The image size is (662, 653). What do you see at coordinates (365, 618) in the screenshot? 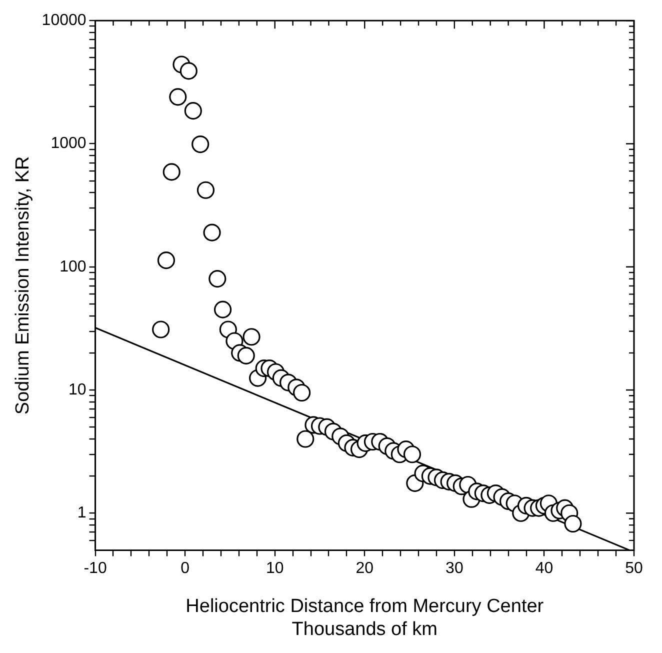
I see `x-axis-title: Heliocentric Distance from Mercury Center Thousands of km` at bounding box center [365, 618].